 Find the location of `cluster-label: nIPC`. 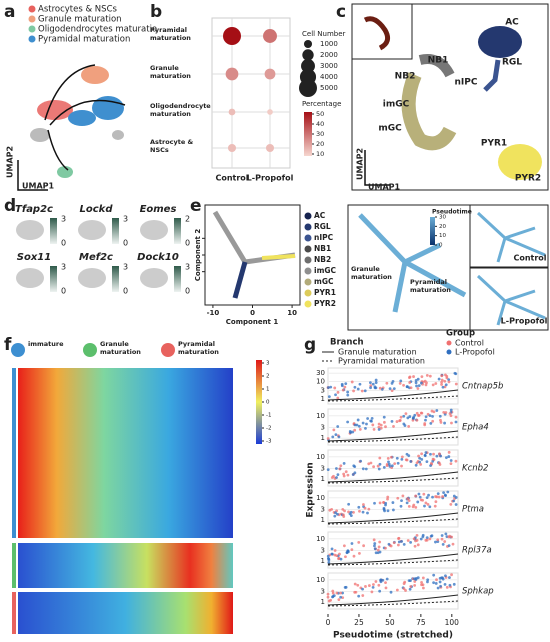

cluster-label: nIPC is located at coordinates (466, 83).